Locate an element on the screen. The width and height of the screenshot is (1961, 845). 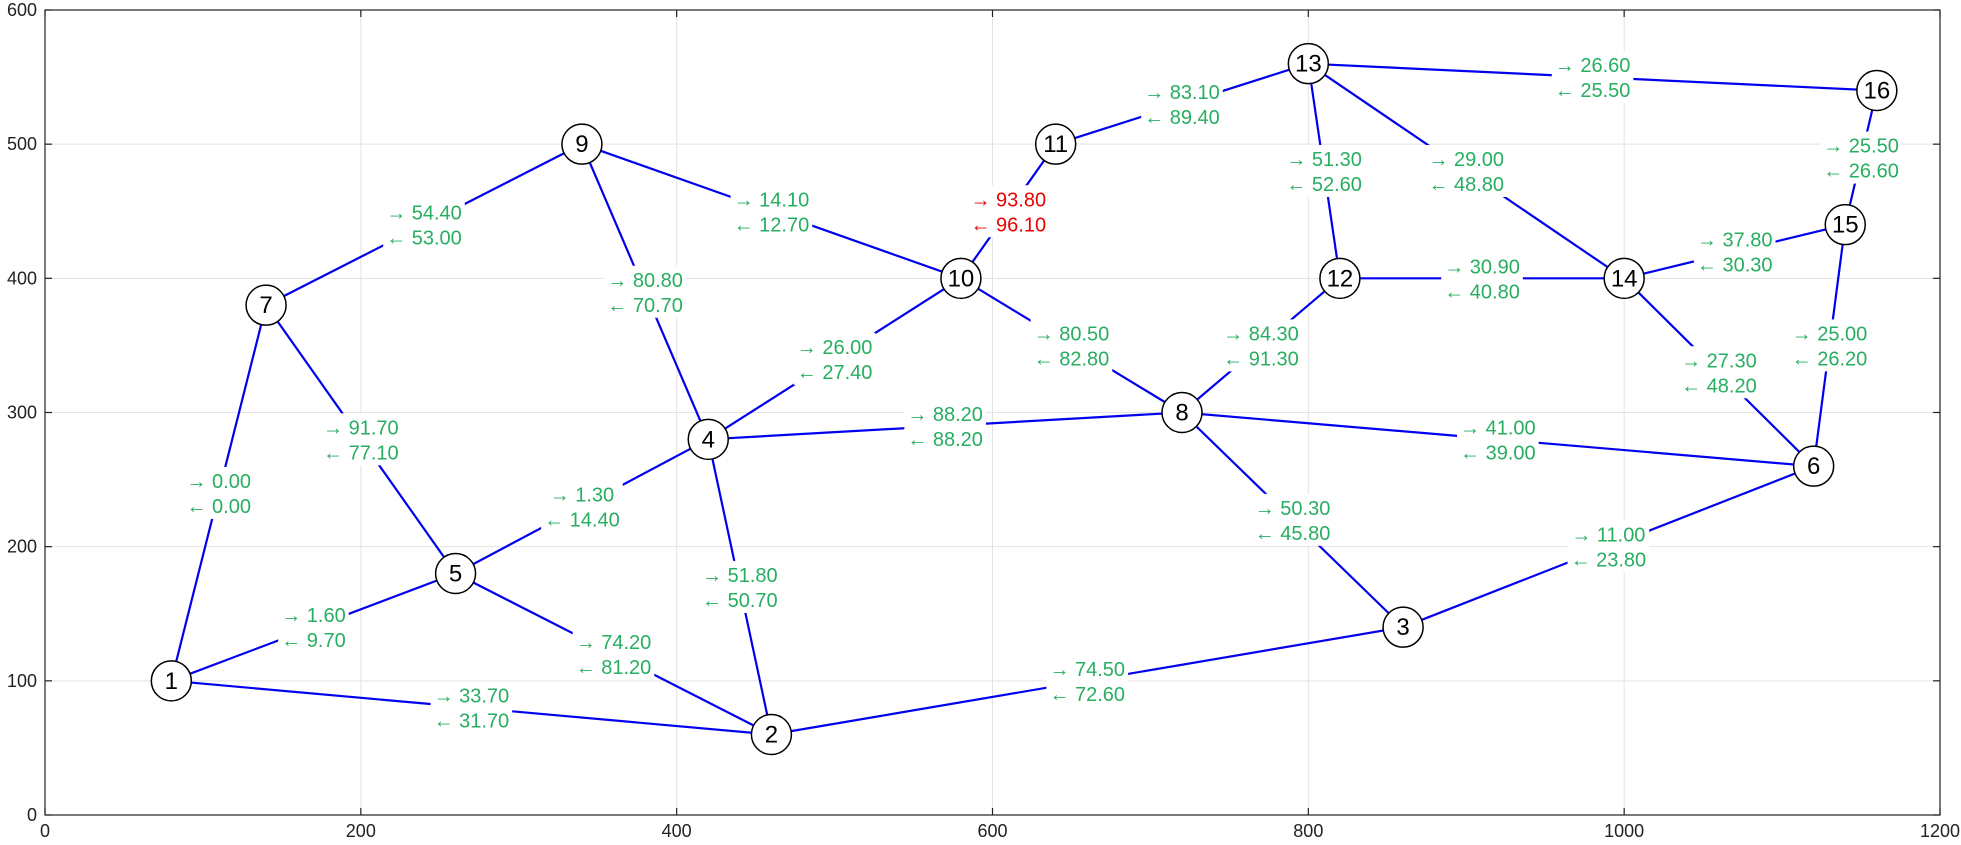
edge-forward-value: → 93.80 is located at coordinates (1008, 200).